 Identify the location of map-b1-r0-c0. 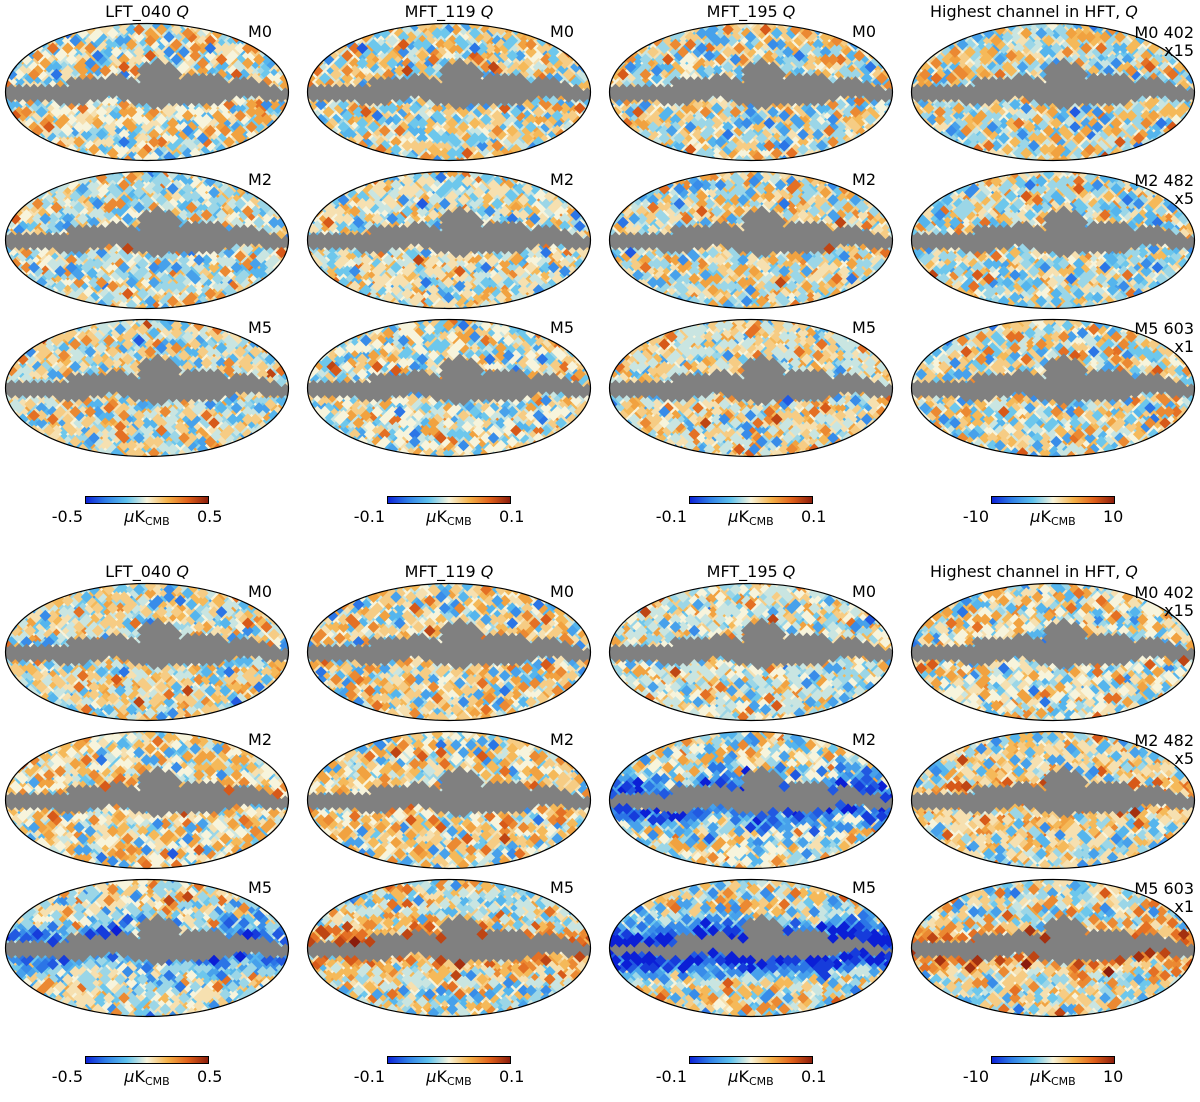
(147, 652).